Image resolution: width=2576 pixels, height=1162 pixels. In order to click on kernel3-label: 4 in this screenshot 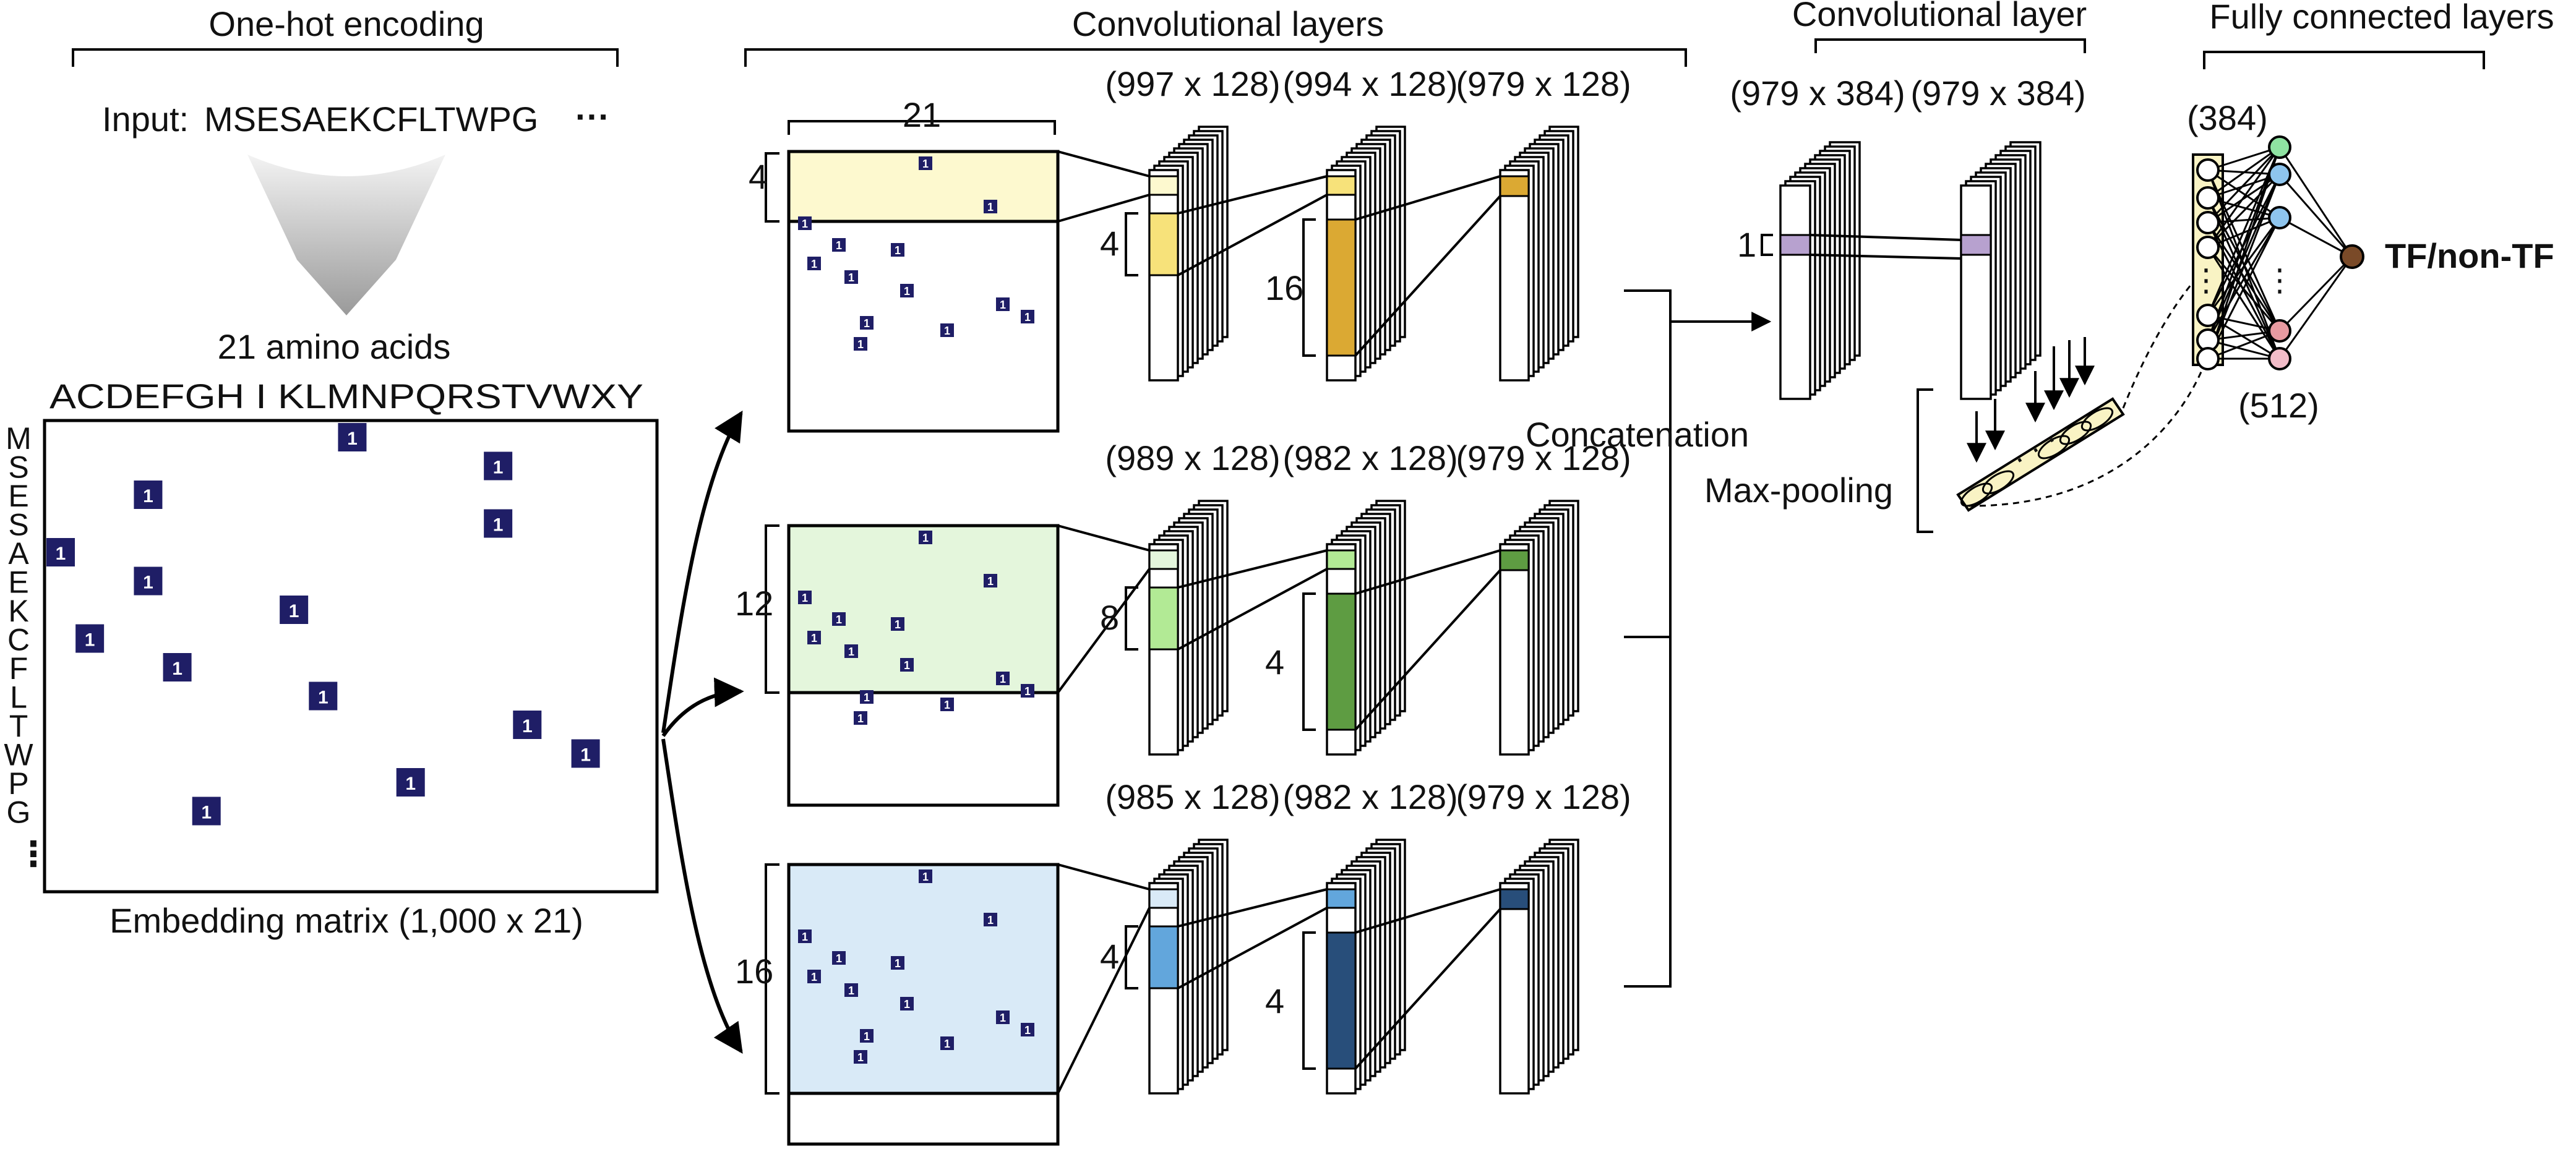, I will do `click(1274, 1000)`.